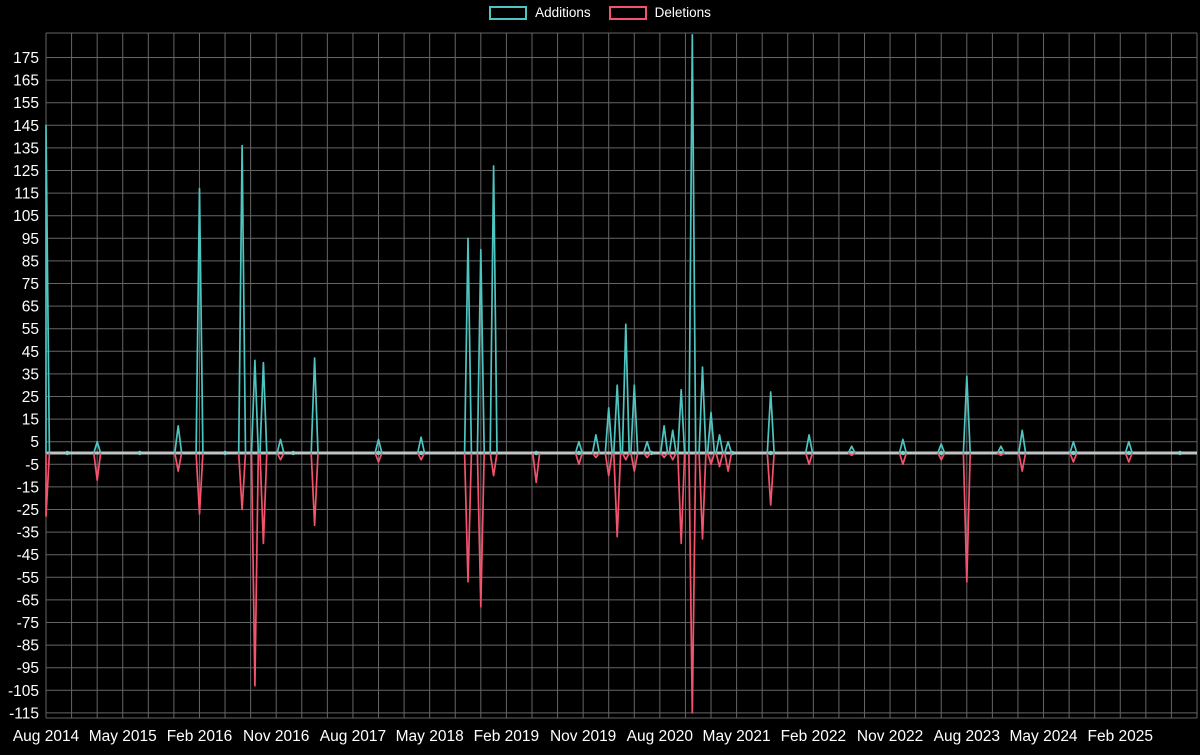 The height and width of the screenshot is (755, 1200). What do you see at coordinates (46, 736) in the screenshot?
I see `svg-text: Aug 2014` at bounding box center [46, 736].